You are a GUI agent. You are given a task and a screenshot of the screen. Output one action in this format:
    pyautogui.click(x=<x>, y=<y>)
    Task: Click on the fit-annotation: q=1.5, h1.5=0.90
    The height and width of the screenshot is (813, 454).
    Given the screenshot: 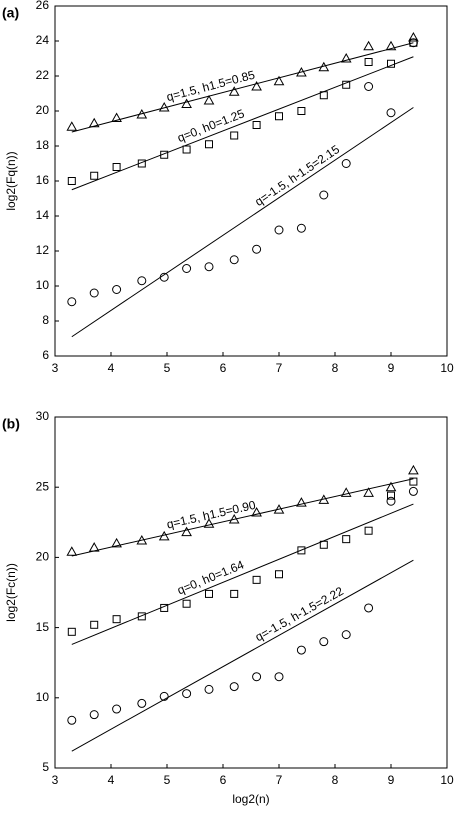 What is the action you would take?
    pyautogui.click(x=211, y=515)
    